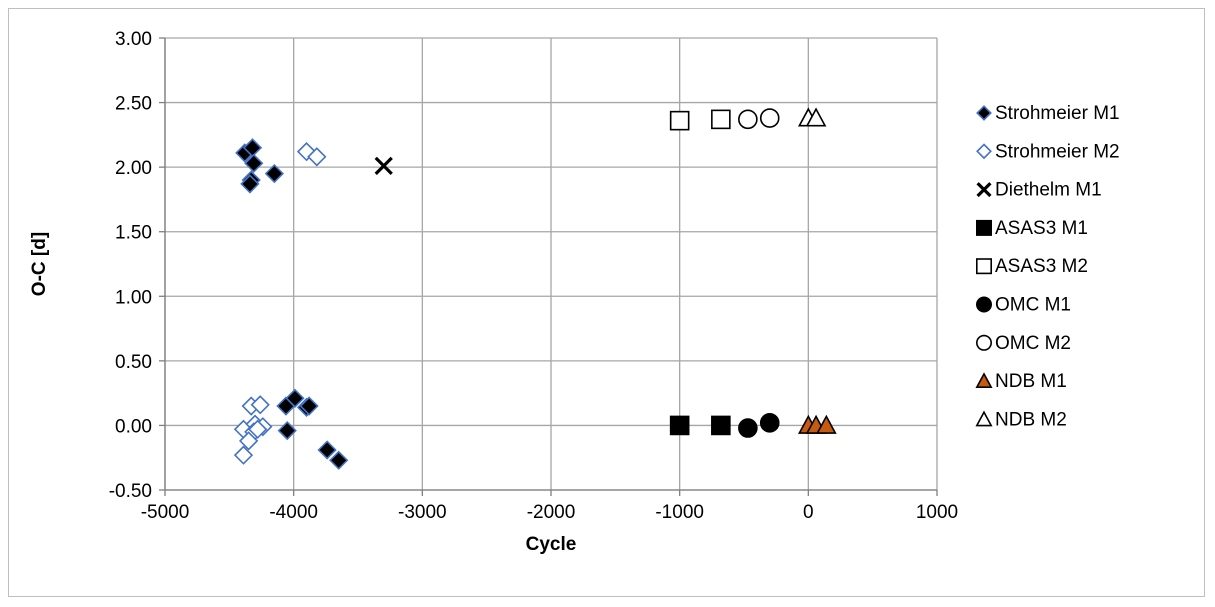 The width and height of the screenshot is (1215, 607). I want to click on legend-item: Strohmeier M1, so click(1048, 113).